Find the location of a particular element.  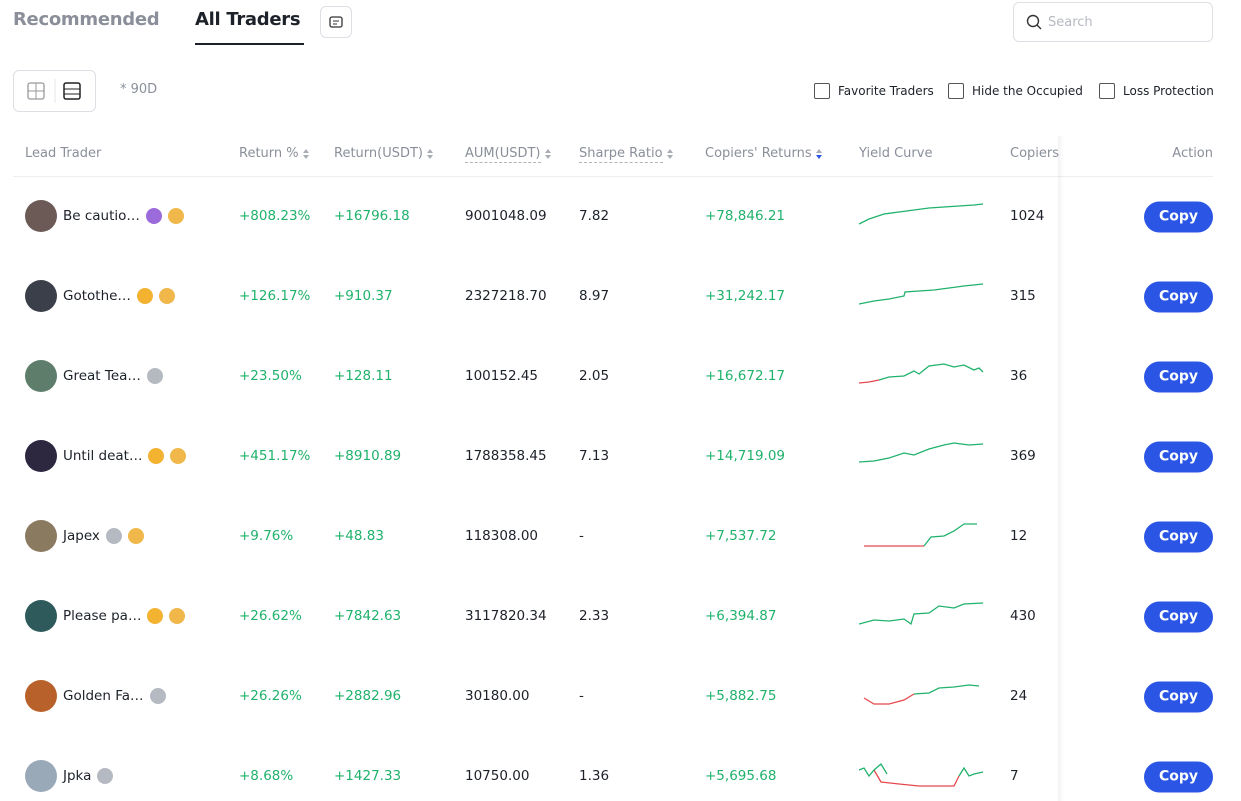

filter: Hide the Occupied is located at coordinates (1015, 91).